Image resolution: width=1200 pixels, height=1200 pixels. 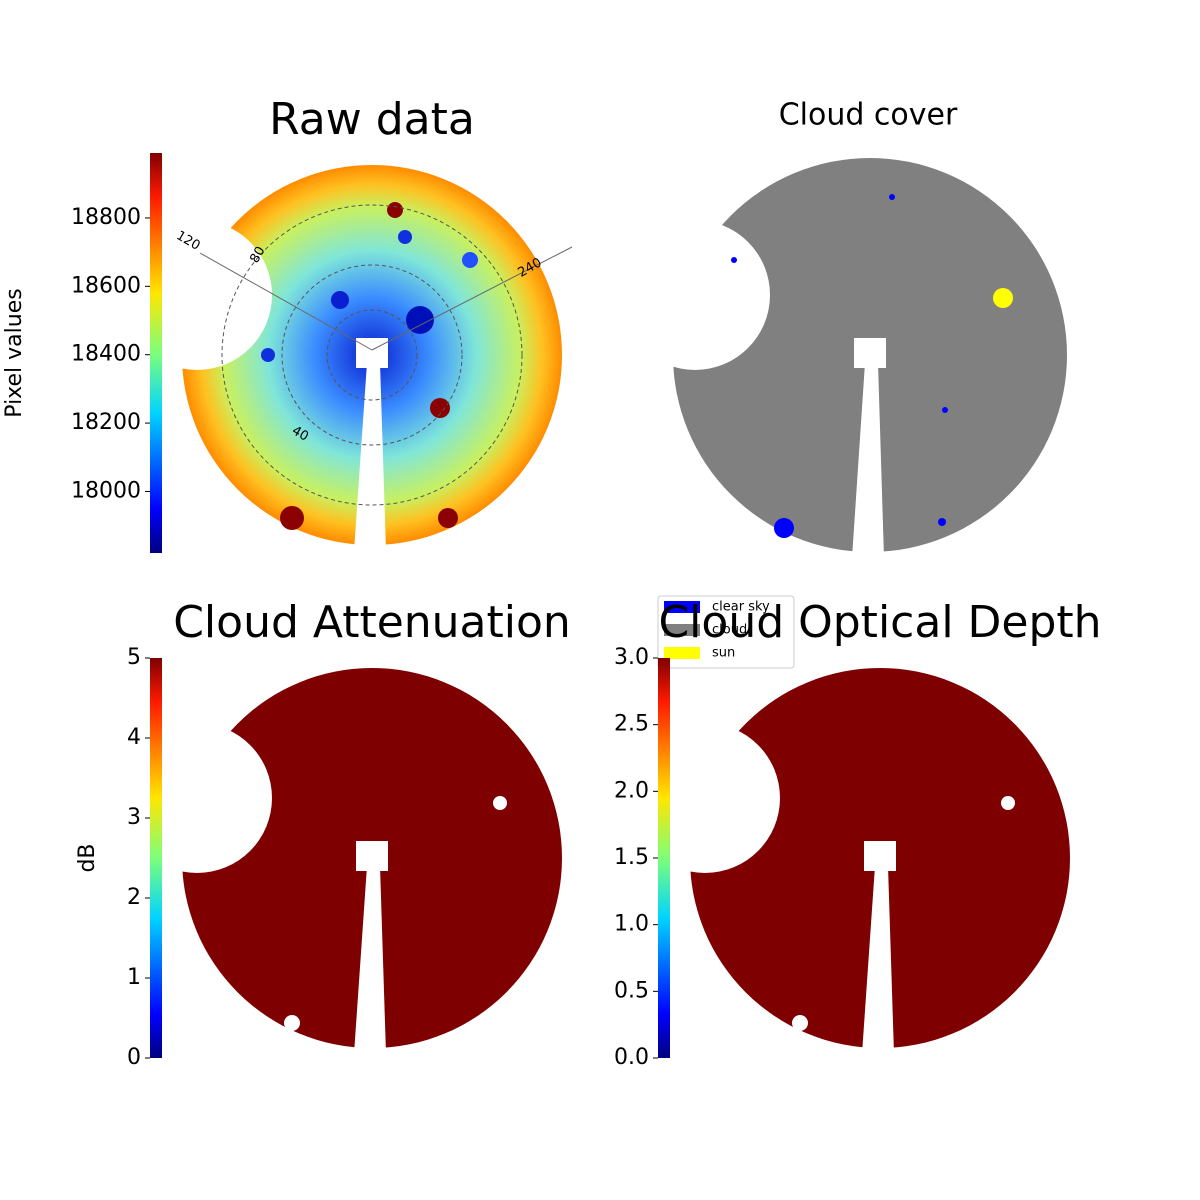 What do you see at coordinates (134, 897) in the screenshot?
I see `colorbar-tick-label: 2` at bounding box center [134, 897].